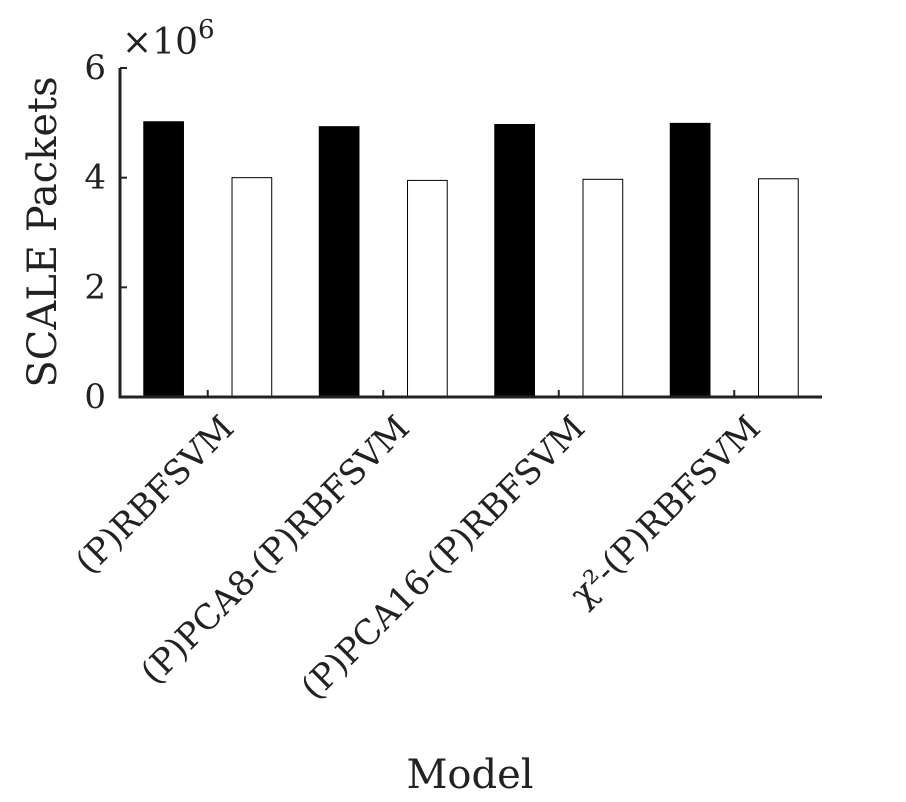 This screenshot has height=802, width=906. I want to click on x-axis-title: Model, so click(469, 775).